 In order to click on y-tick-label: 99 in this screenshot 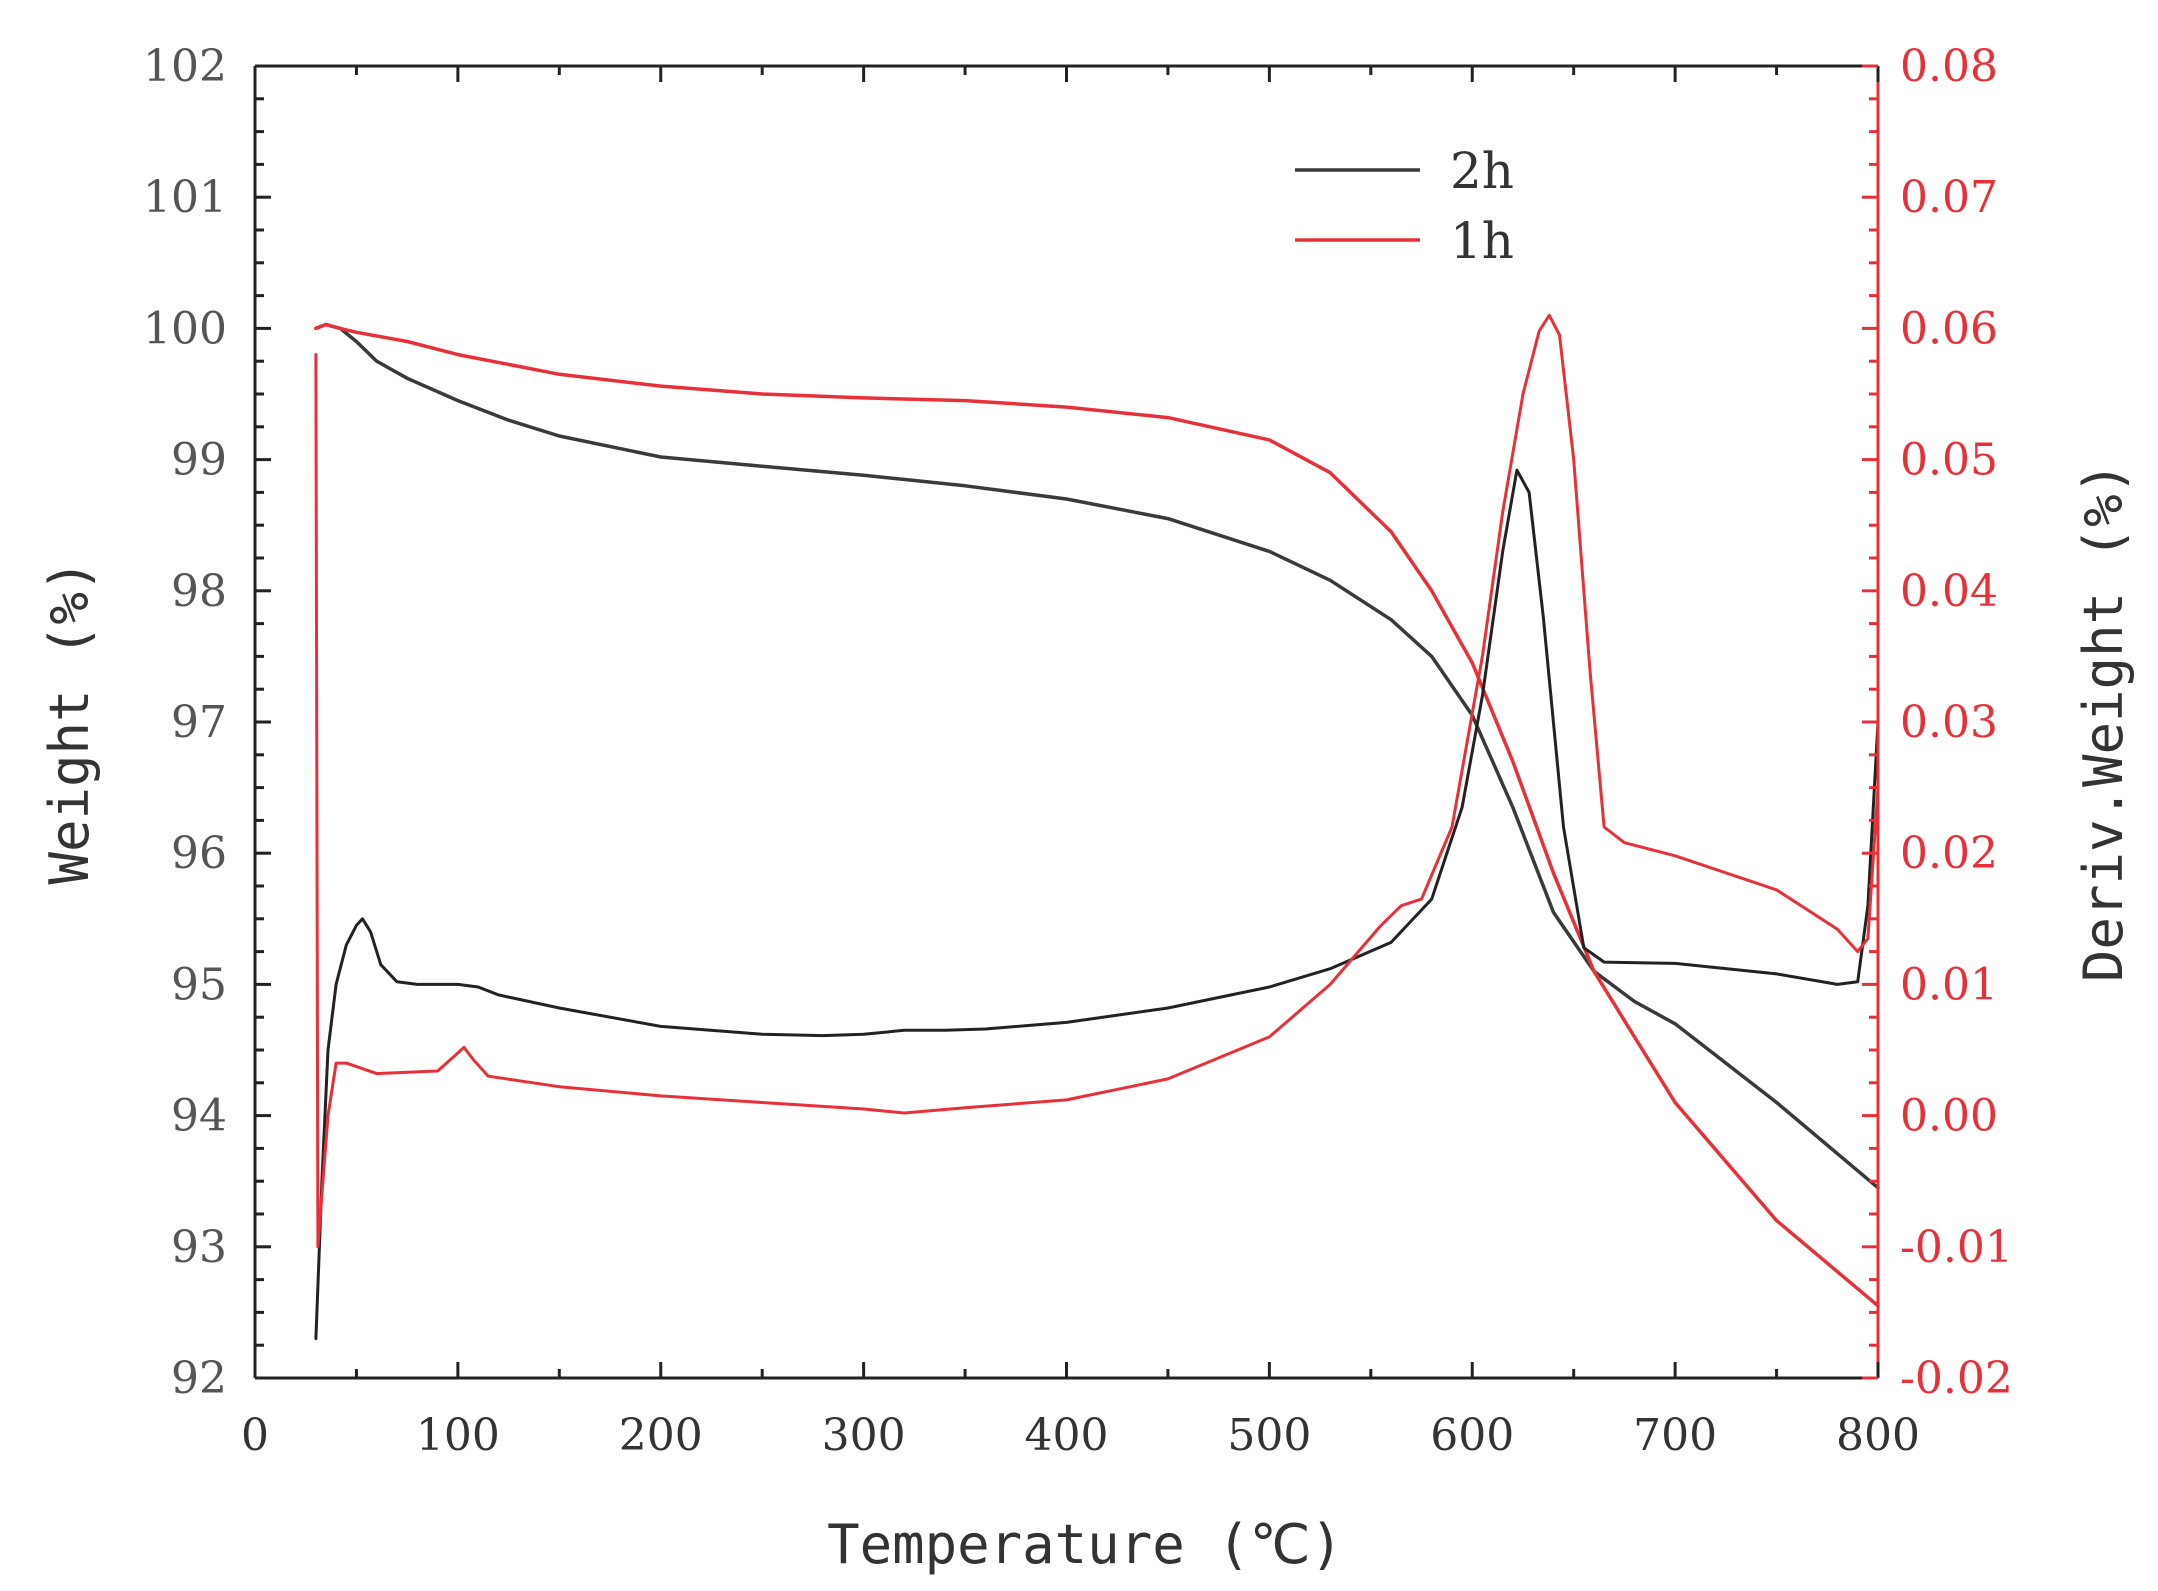, I will do `click(199, 460)`.